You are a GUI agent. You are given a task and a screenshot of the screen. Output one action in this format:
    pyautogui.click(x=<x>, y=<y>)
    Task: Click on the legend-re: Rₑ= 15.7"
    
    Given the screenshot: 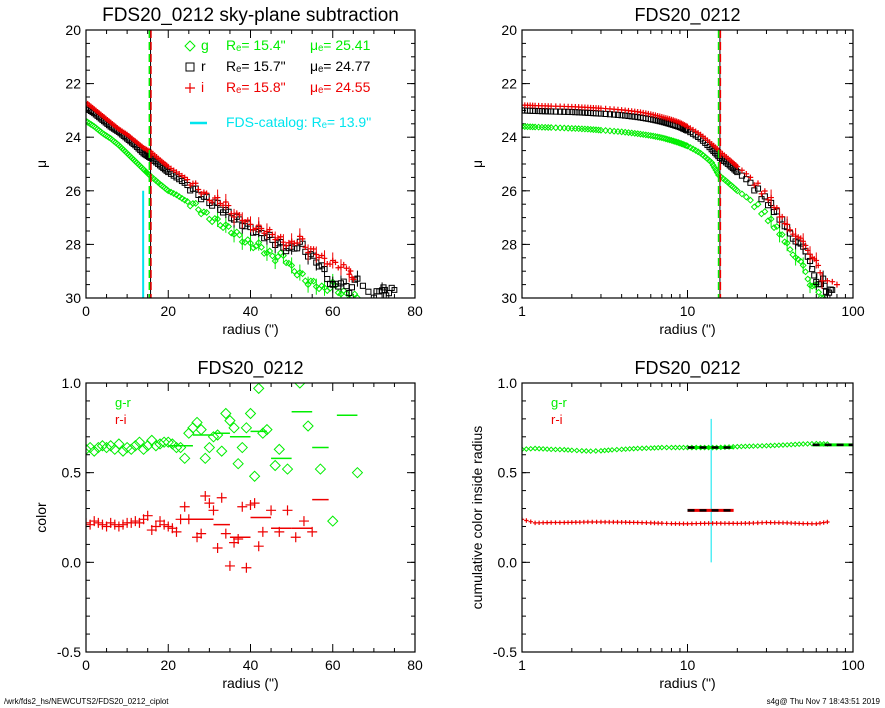 What is the action you would take?
    pyautogui.click(x=256, y=66)
    